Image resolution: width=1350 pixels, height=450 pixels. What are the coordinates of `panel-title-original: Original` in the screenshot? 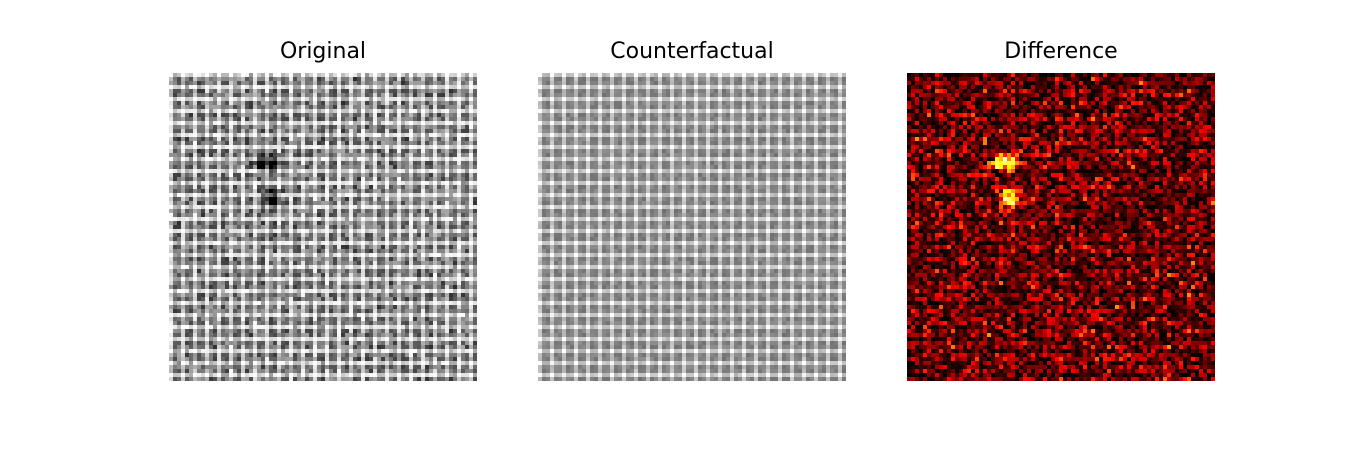 It's located at (323, 51).